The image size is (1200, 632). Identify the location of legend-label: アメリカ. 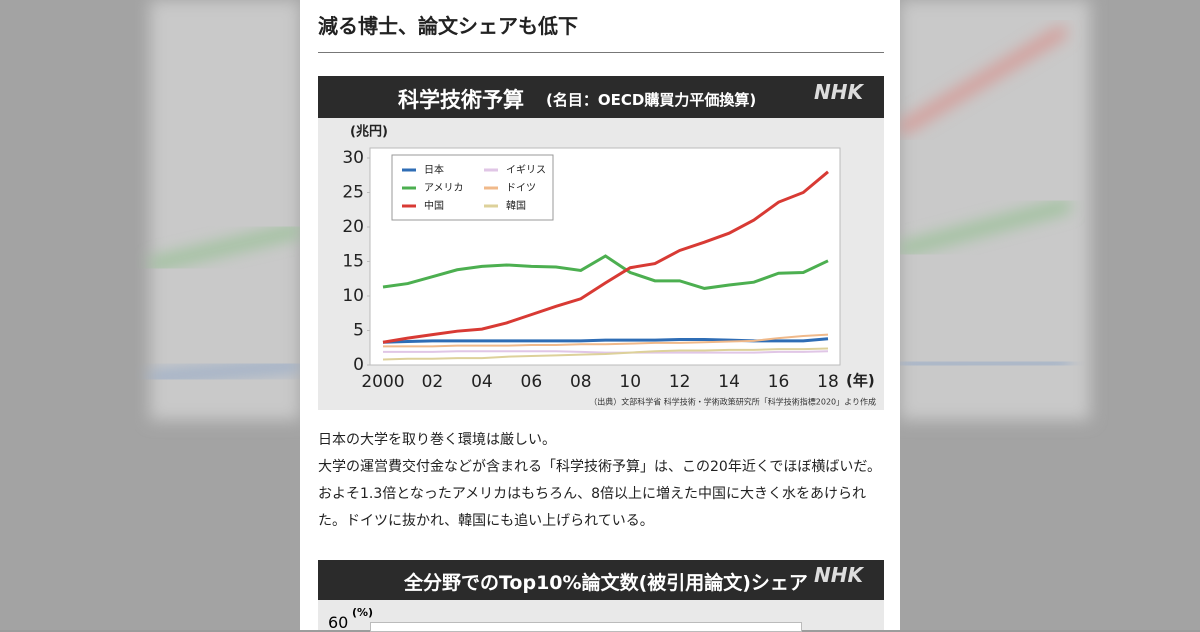
(444, 188).